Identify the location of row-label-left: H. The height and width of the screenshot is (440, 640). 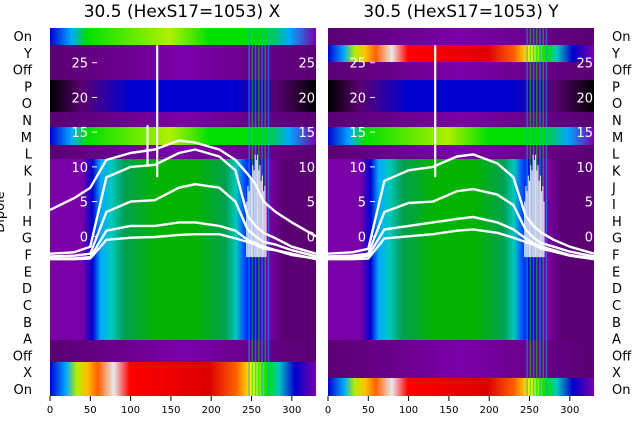
(27, 222).